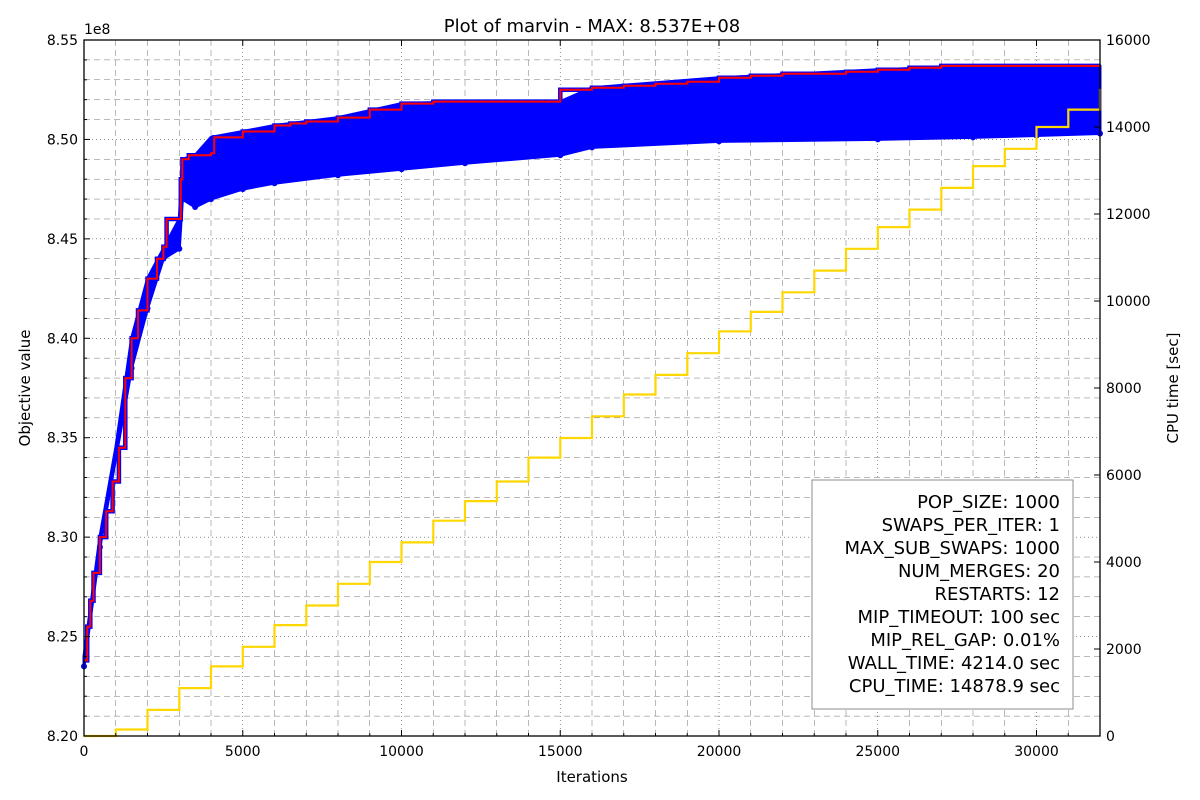 The height and width of the screenshot is (800, 1200). What do you see at coordinates (1110, 737) in the screenshot?
I see `y2-tick-label: 0` at bounding box center [1110, 737].